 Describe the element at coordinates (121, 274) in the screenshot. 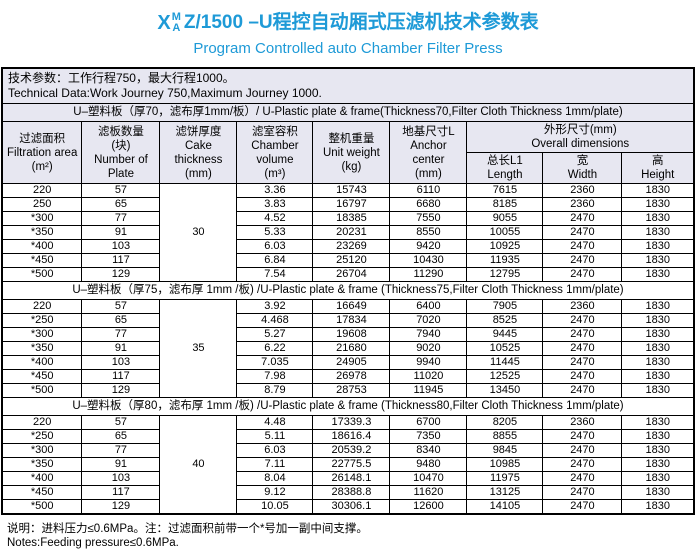

I see `cell: 129` at that location.